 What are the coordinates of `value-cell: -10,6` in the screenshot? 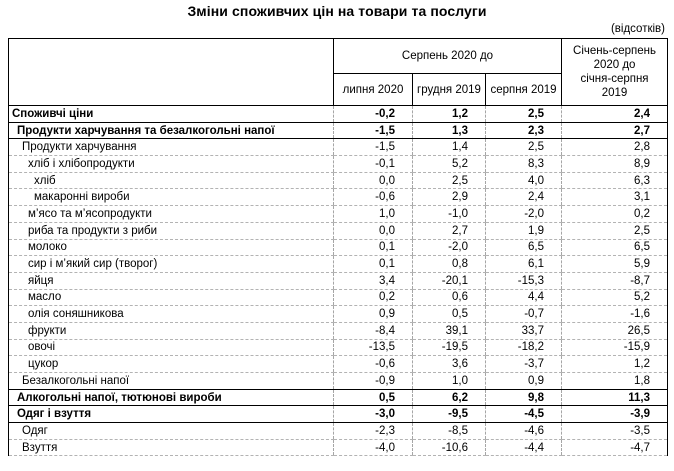 It's located at (449, 448).